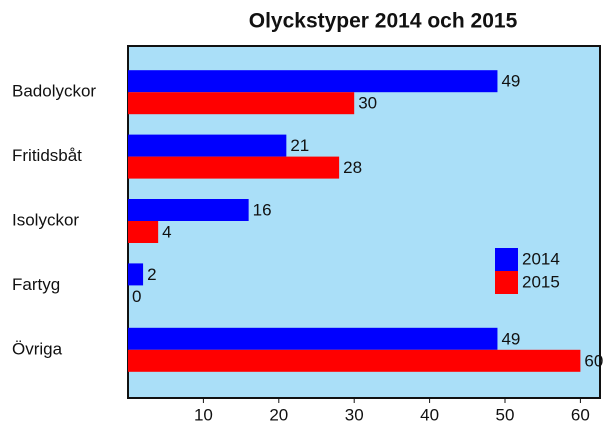 This screenshot has height=421, width=614. What do you see at coordinates (383, 21) in the screenshot?
I see `chart-title: Olyckstyper 2014 och 2015` at bounding box center [383, 21].